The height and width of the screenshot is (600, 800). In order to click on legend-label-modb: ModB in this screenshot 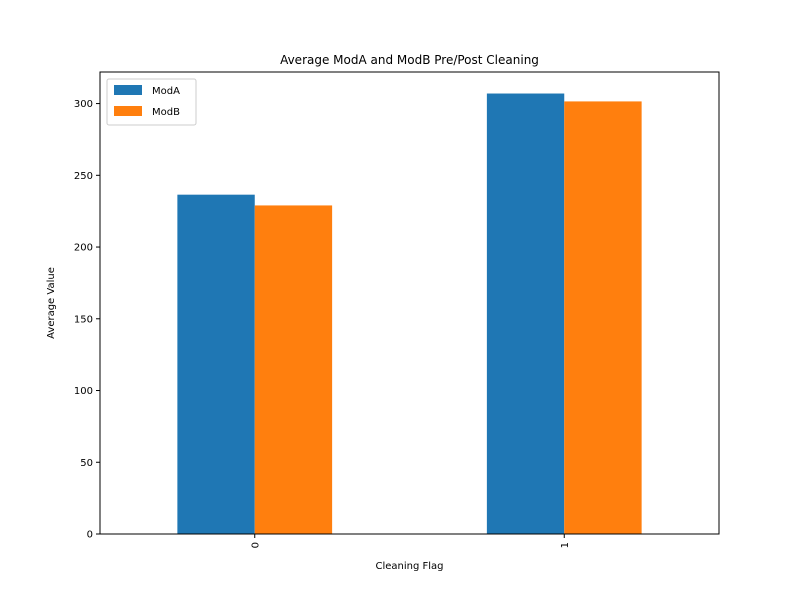, I will do `click(166, 112)`.